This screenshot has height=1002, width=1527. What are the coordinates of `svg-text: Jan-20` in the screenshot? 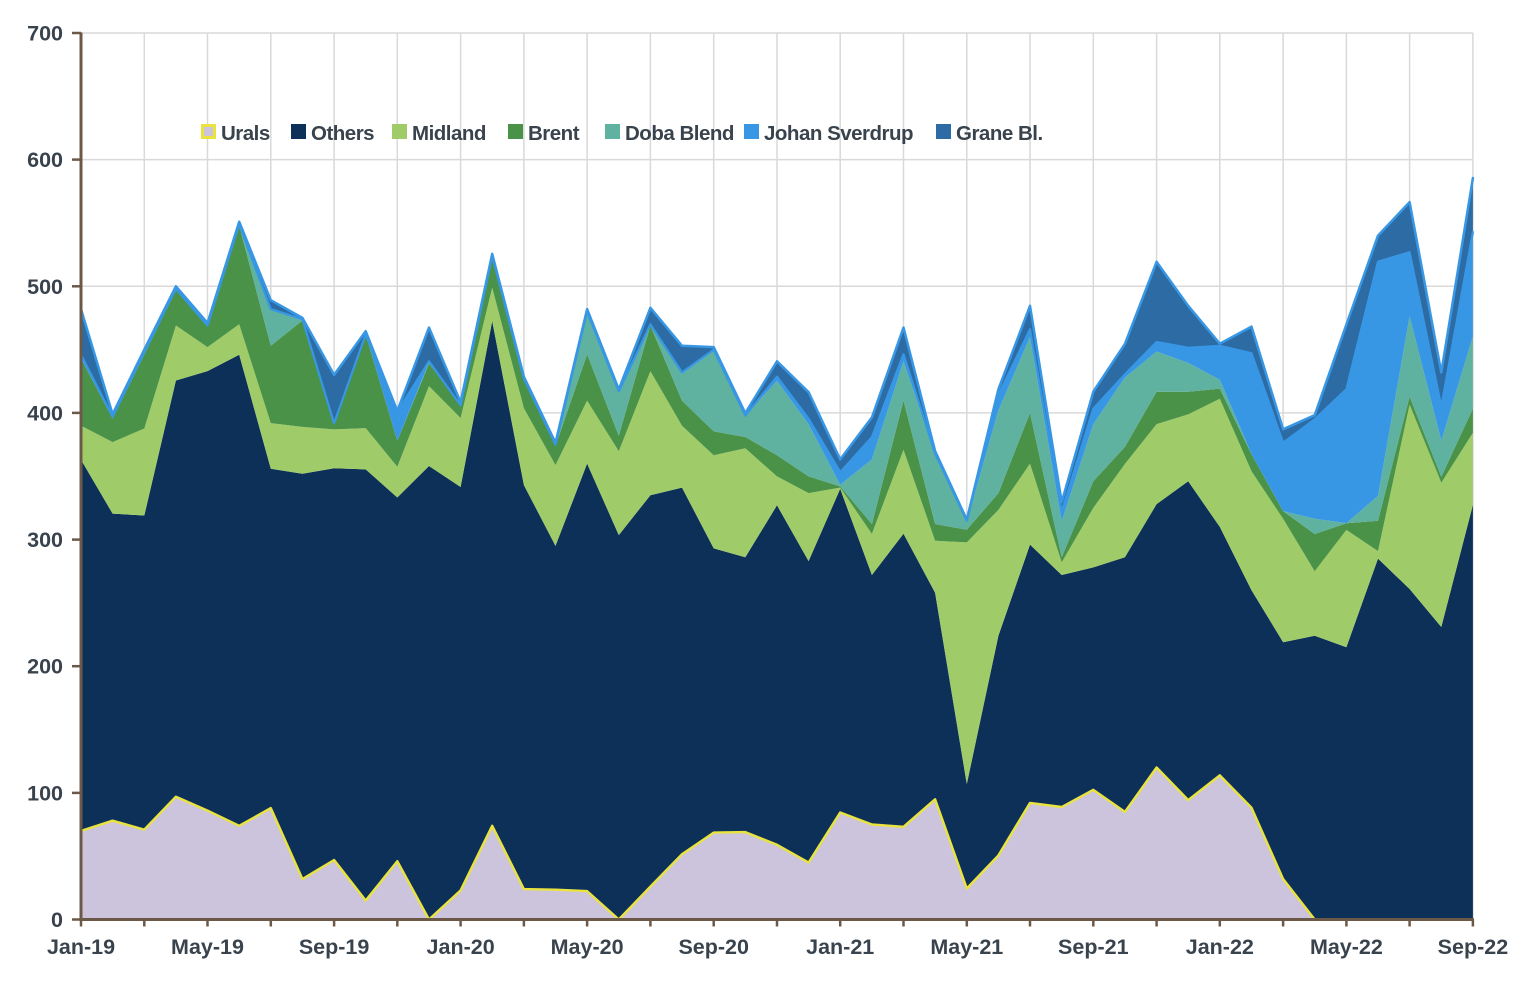 It's located at (461, 947).